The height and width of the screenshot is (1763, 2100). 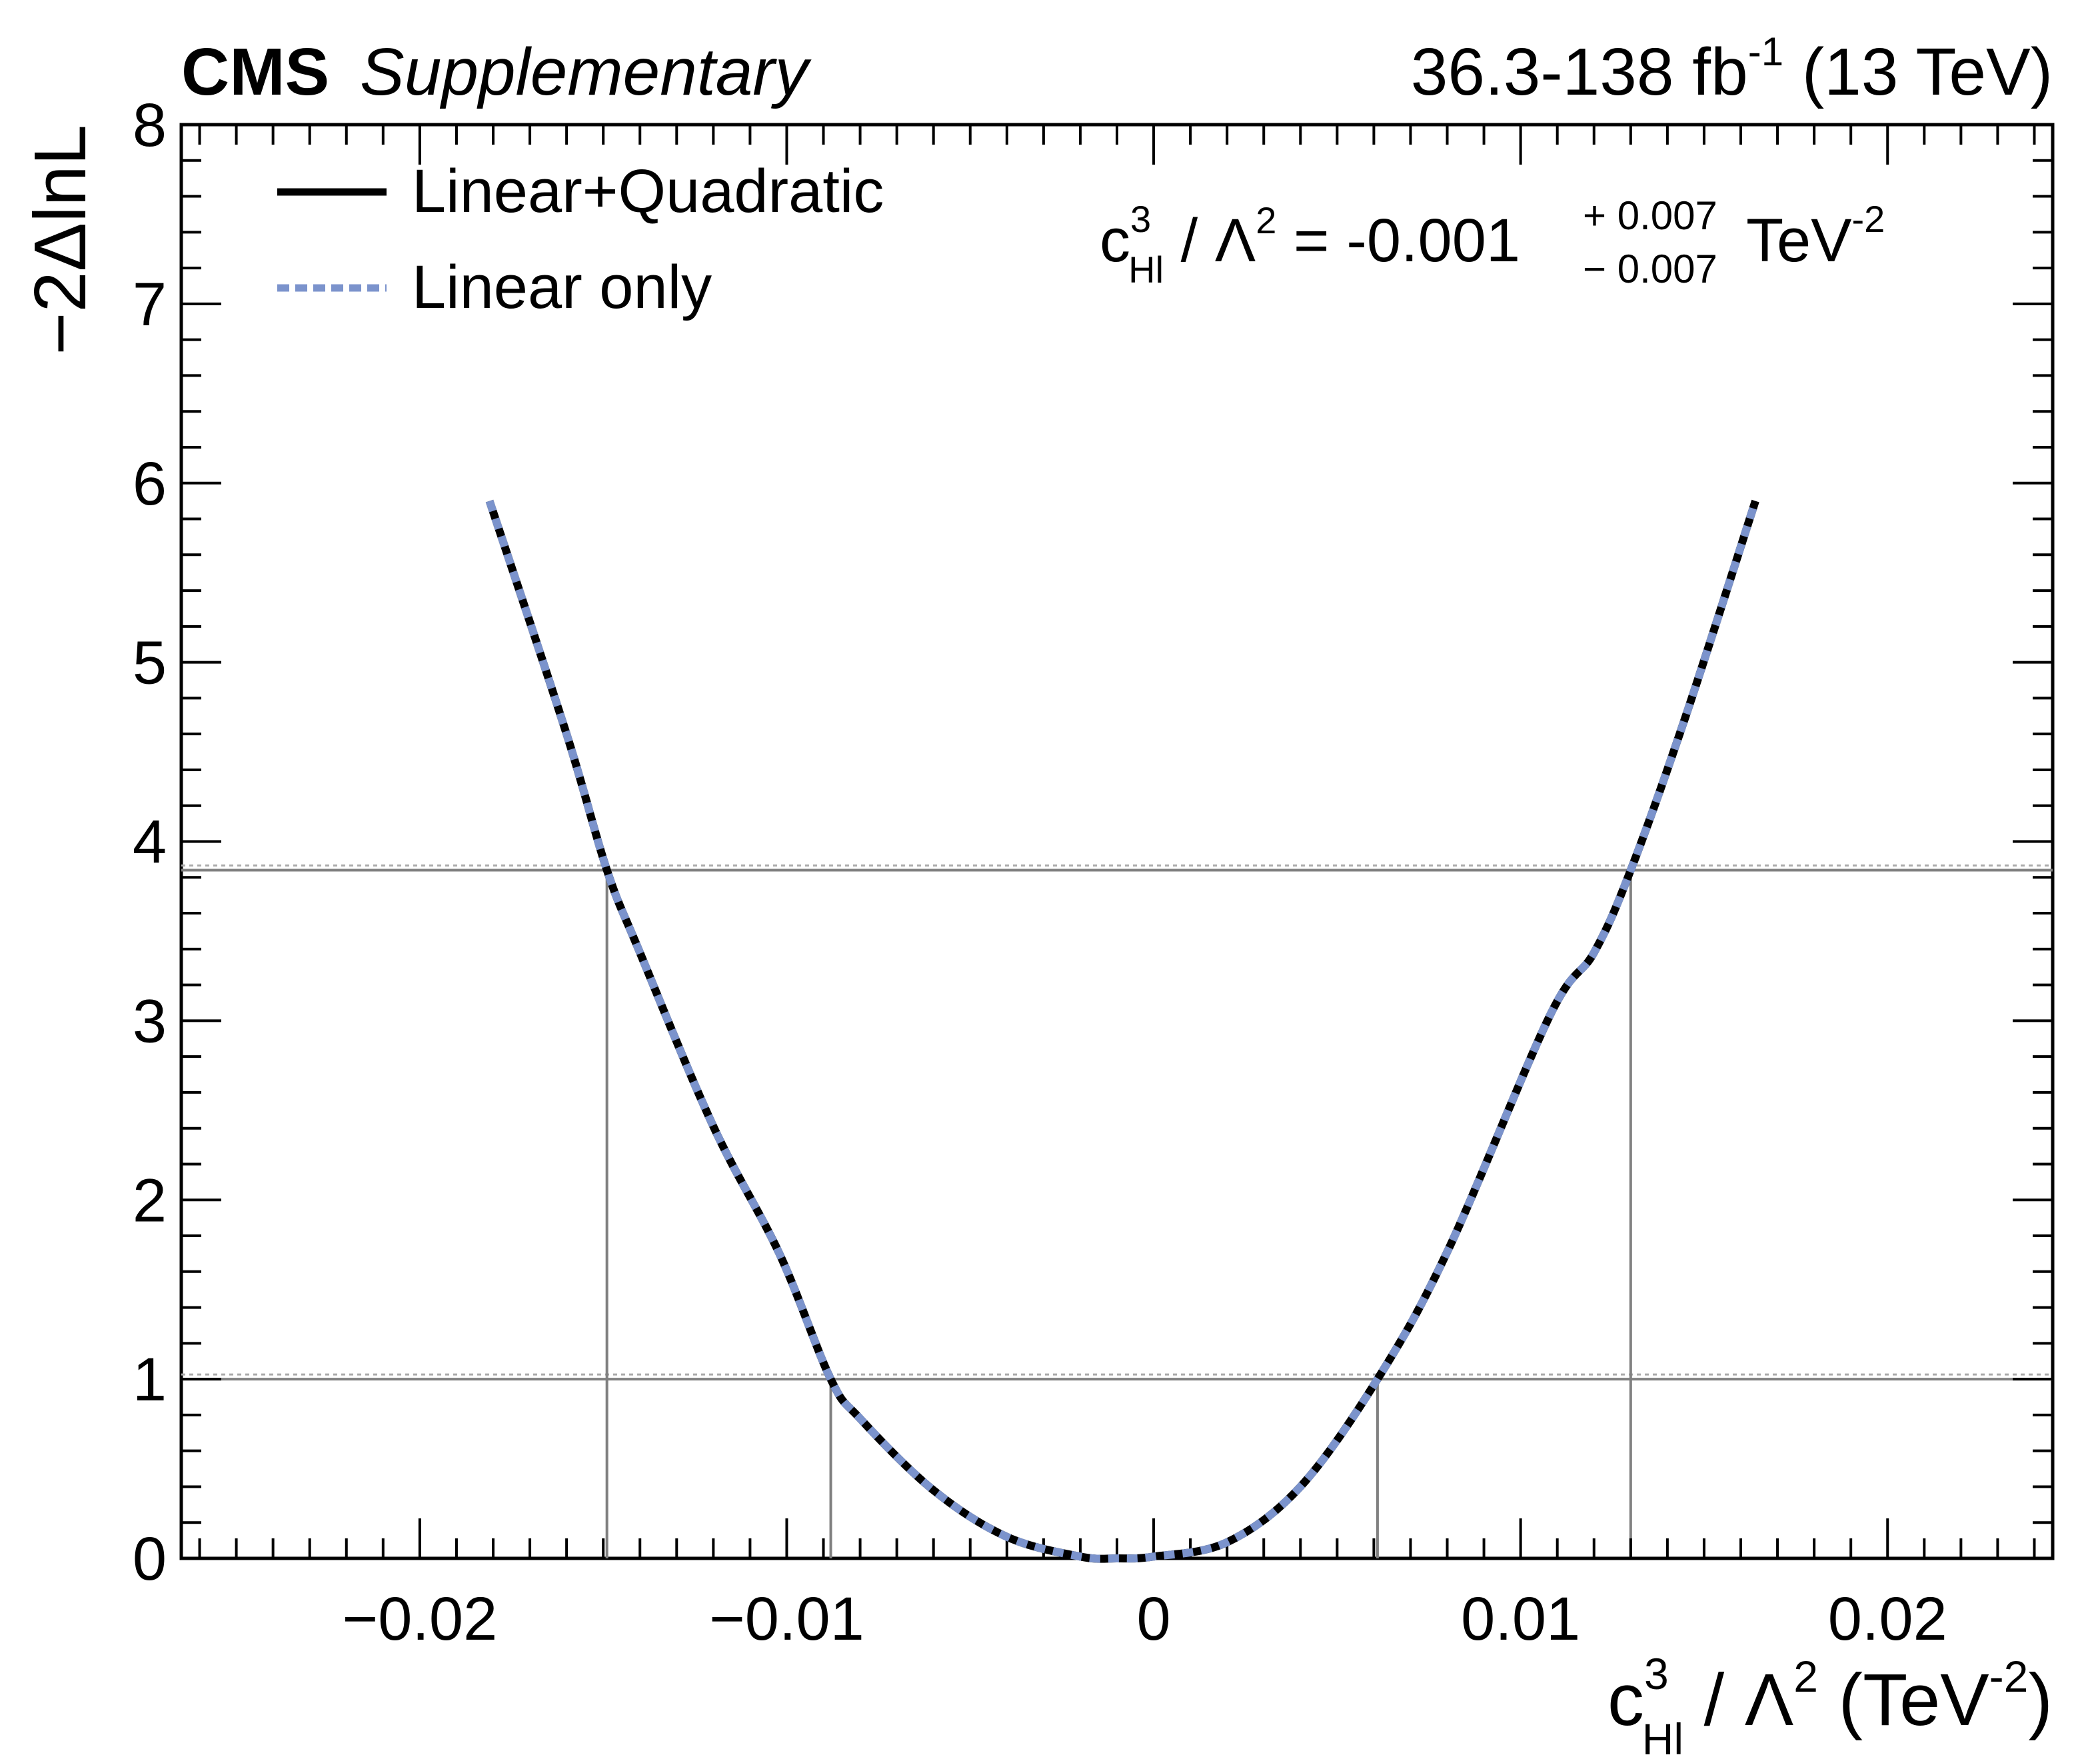 I want to click on legend-label-linear-only: Linear only, so click(x=562, y=287).